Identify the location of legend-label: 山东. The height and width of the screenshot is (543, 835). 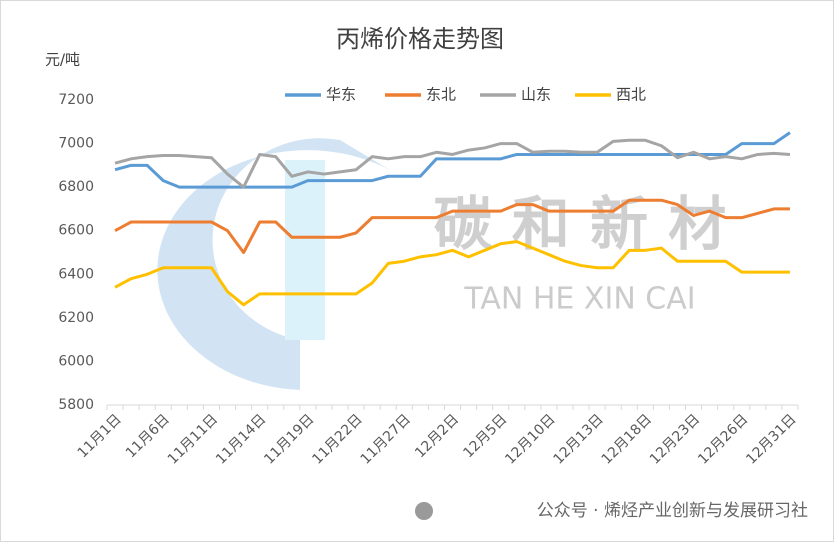
(536, 95).